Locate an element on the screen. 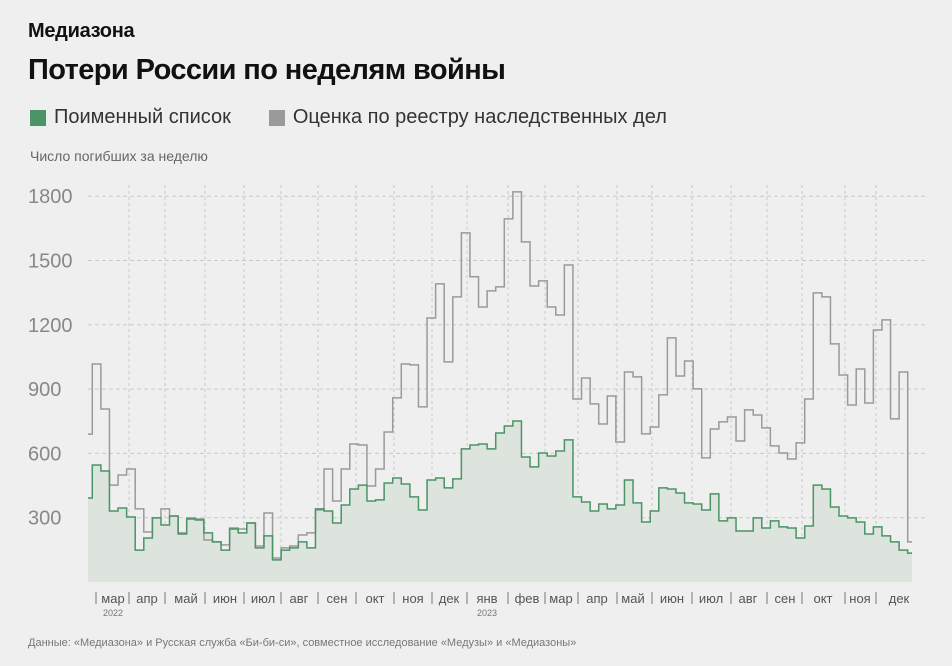 The width and height of the screenshot is (952, 666). legend-item-named-list: Поименный список is located at coordinates (130, 117).